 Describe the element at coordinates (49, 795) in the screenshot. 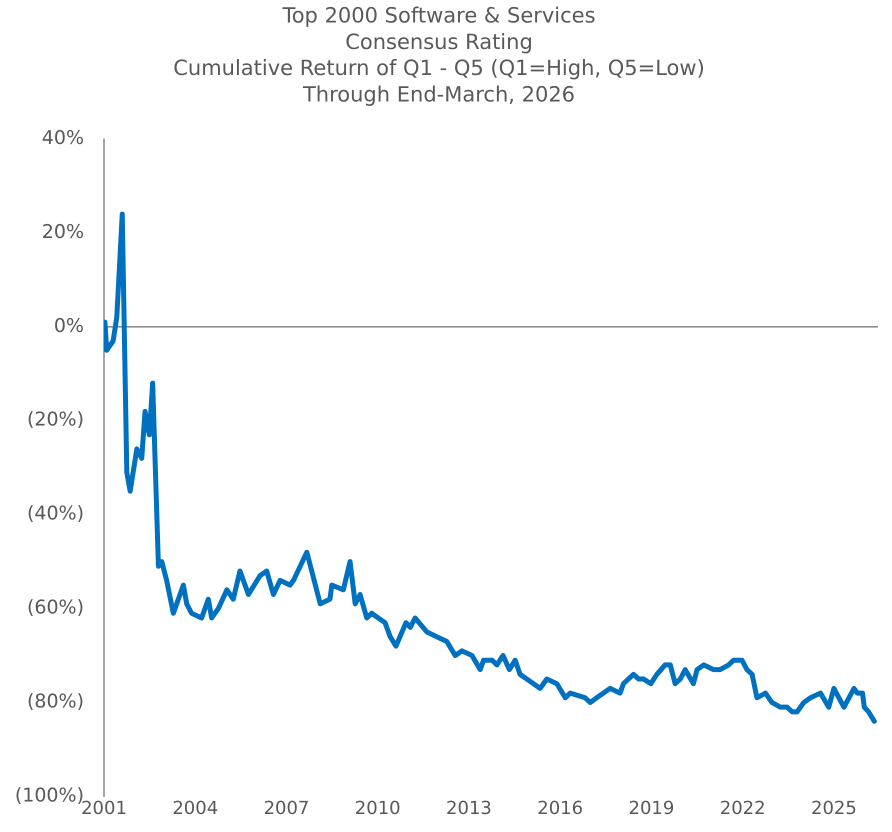

I see `y-tick-label: (100%)` at that location.